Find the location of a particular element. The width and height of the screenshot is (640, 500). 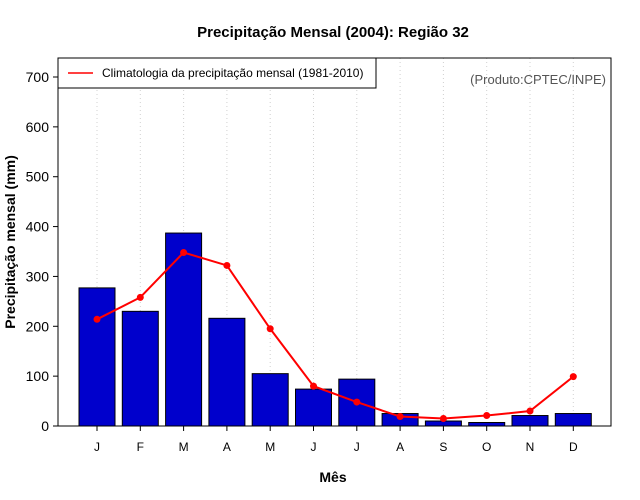

x-tick-label: D is located at coordinates (573, 447).